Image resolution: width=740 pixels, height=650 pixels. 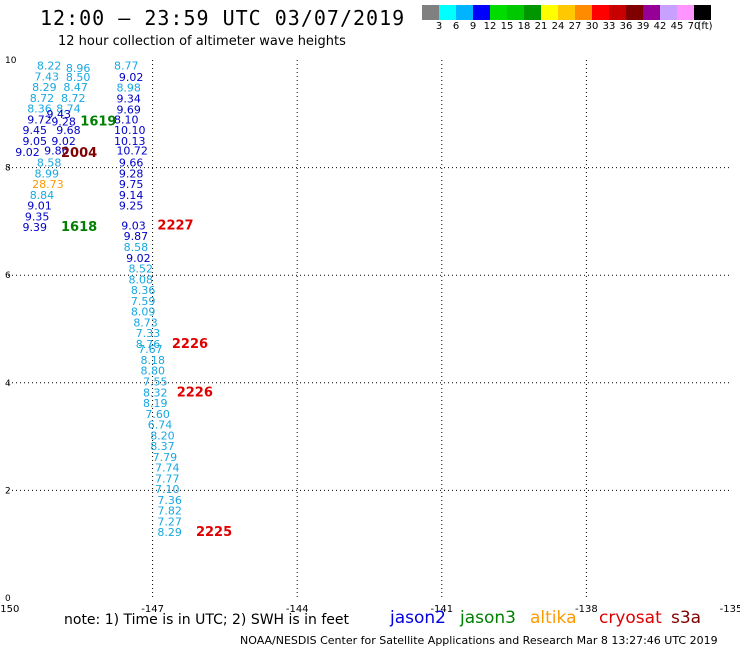 I want to click on wave-height-value: 8.08, so click(x=141, y=279).